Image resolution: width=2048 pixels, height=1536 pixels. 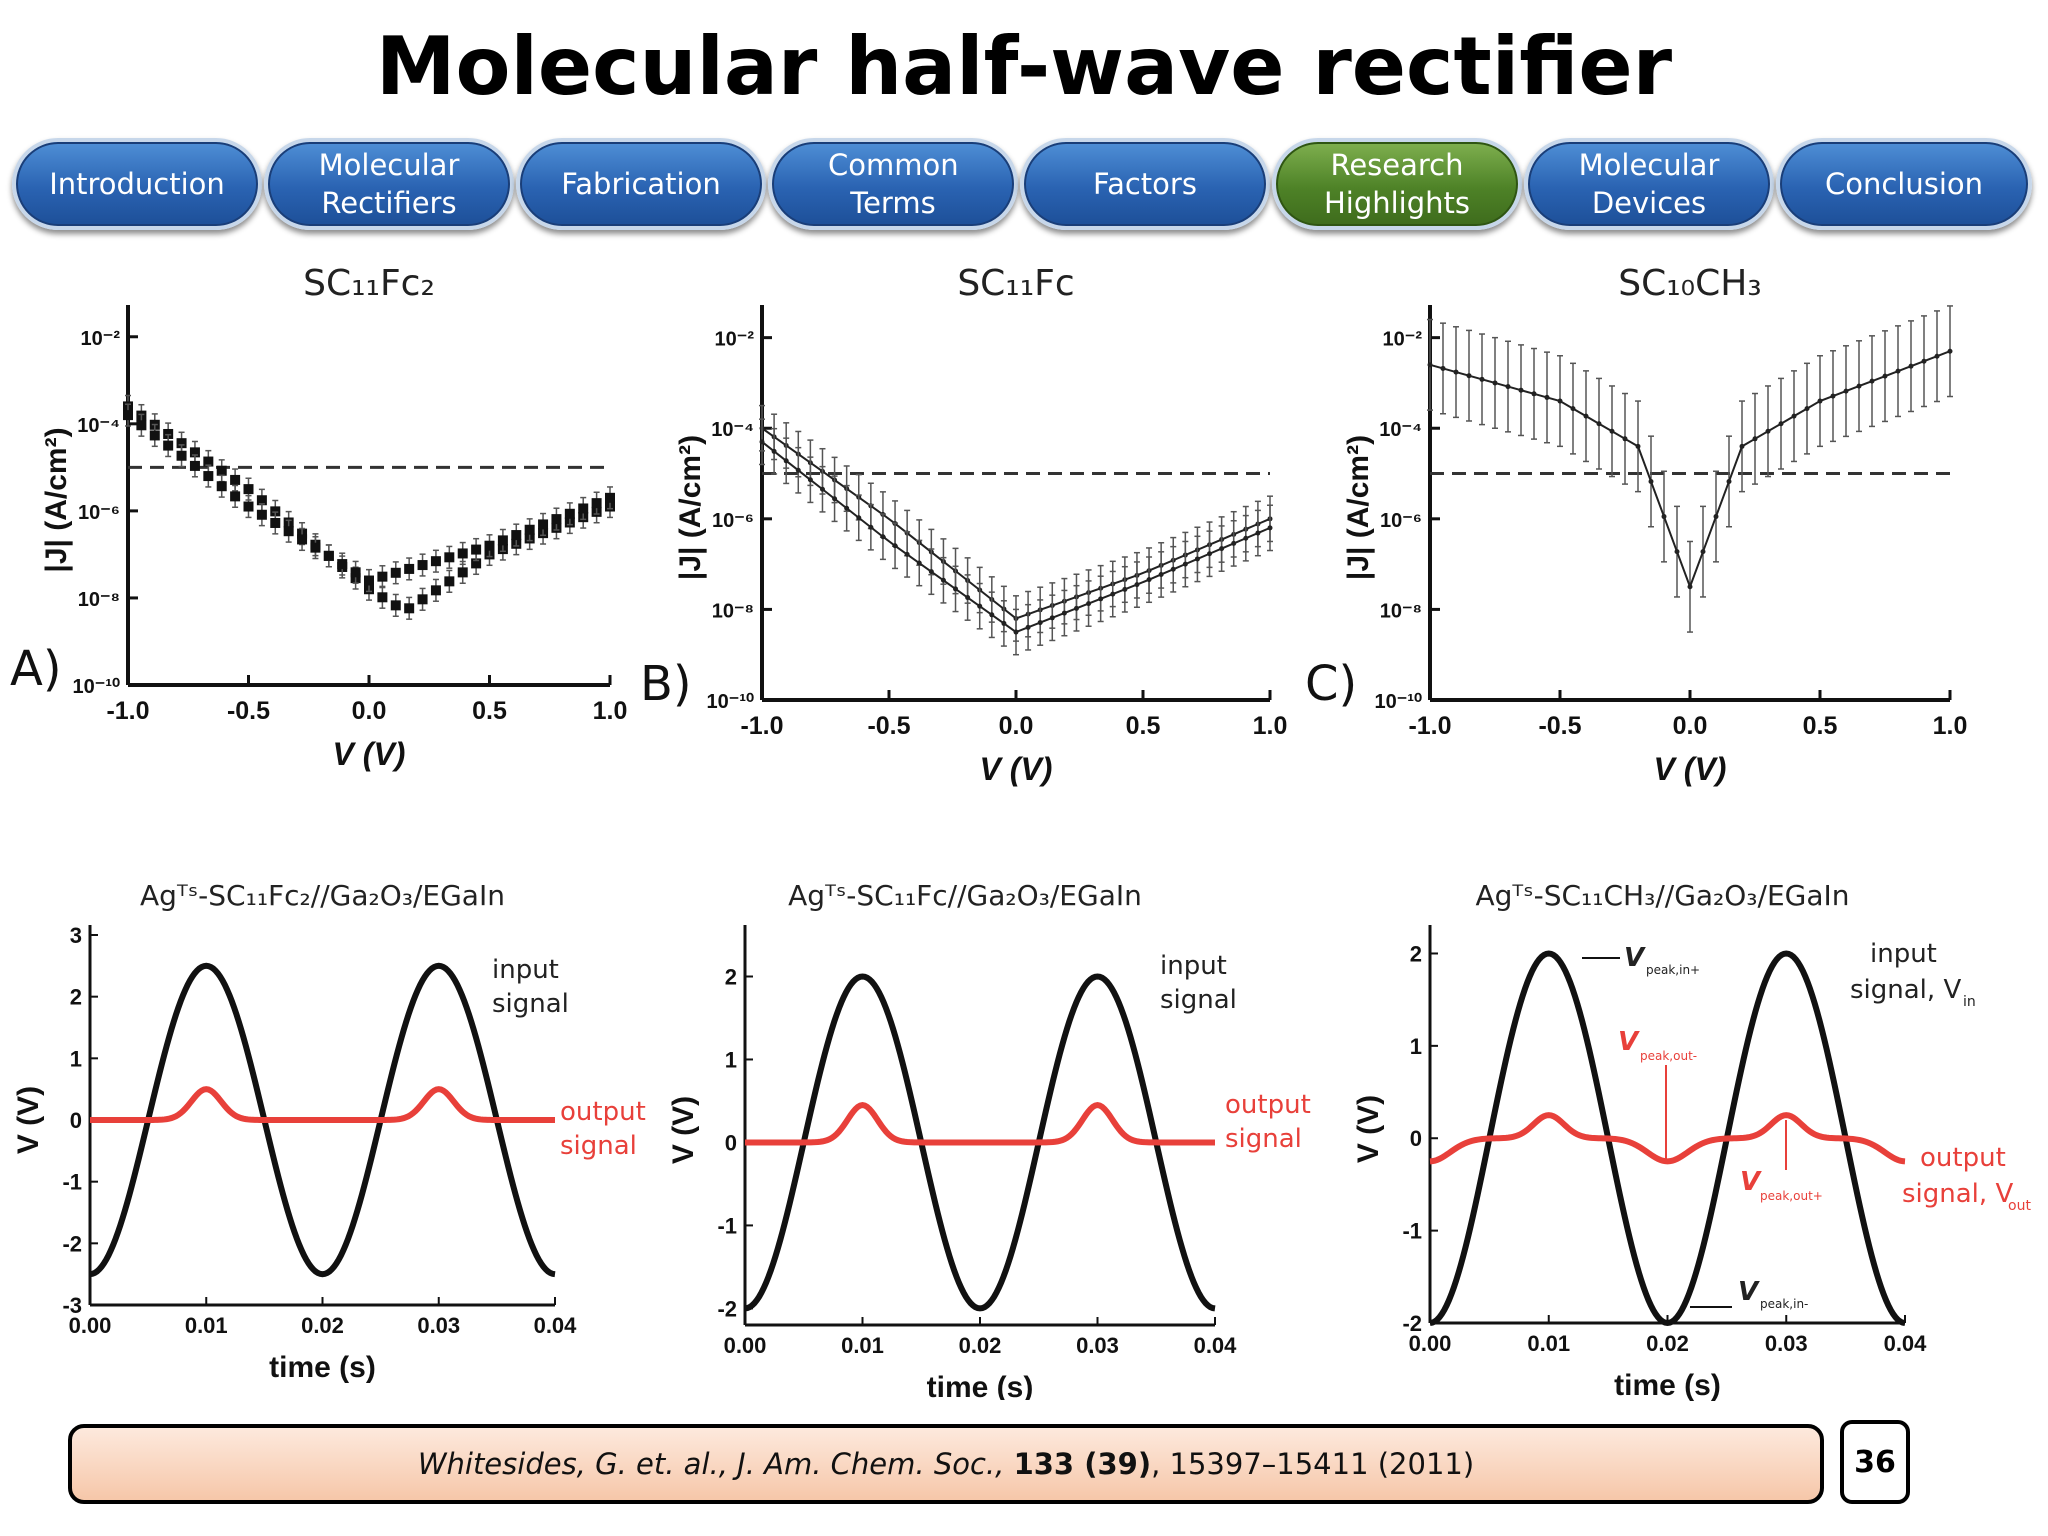 I want to click on nav-molecular-rectifiers: Molecular Rectifiers, so click(x=389, y=184).